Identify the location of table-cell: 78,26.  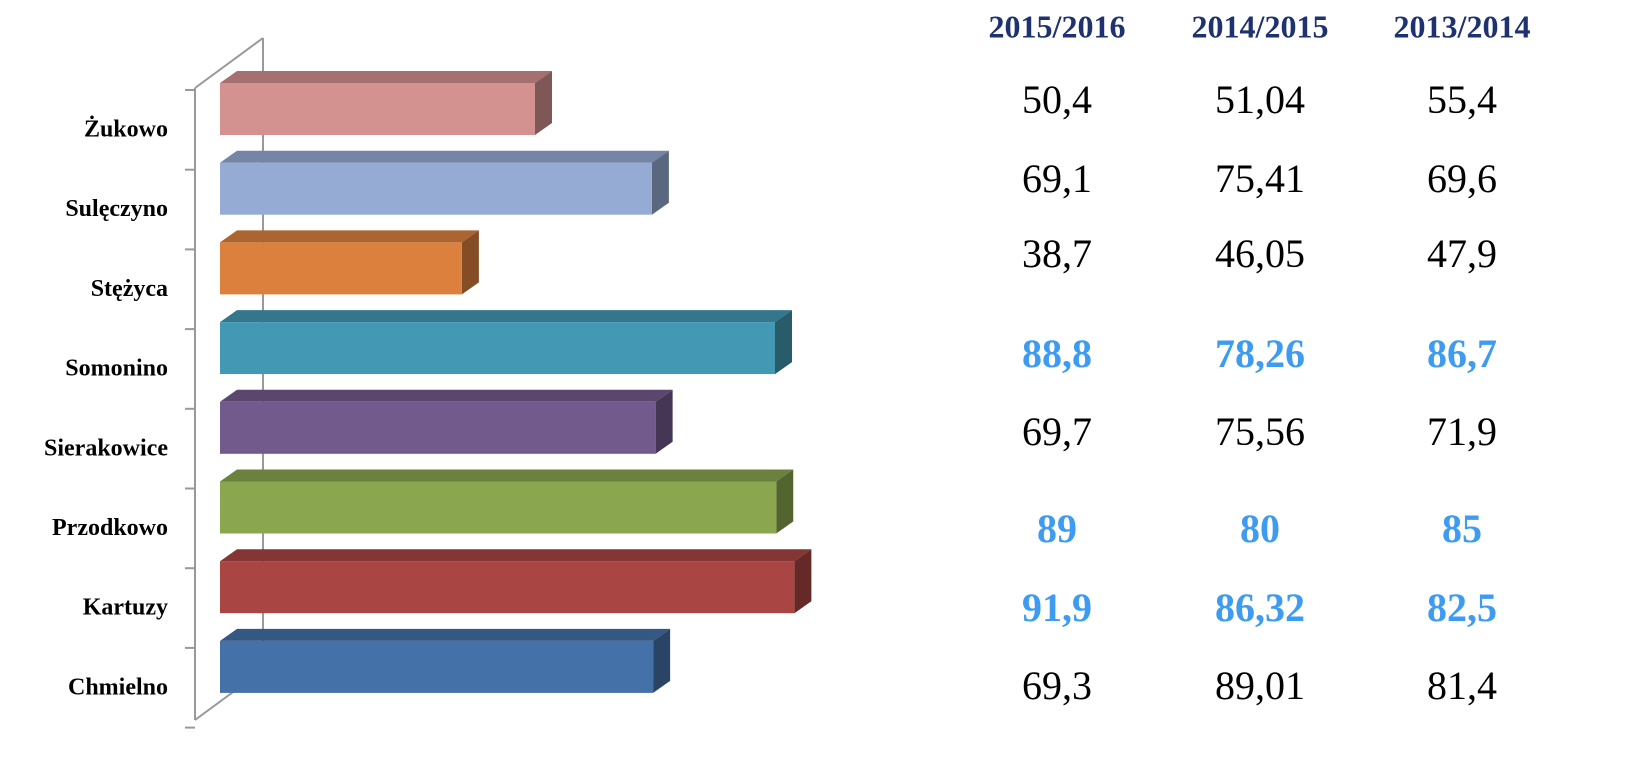
(1260, 353).